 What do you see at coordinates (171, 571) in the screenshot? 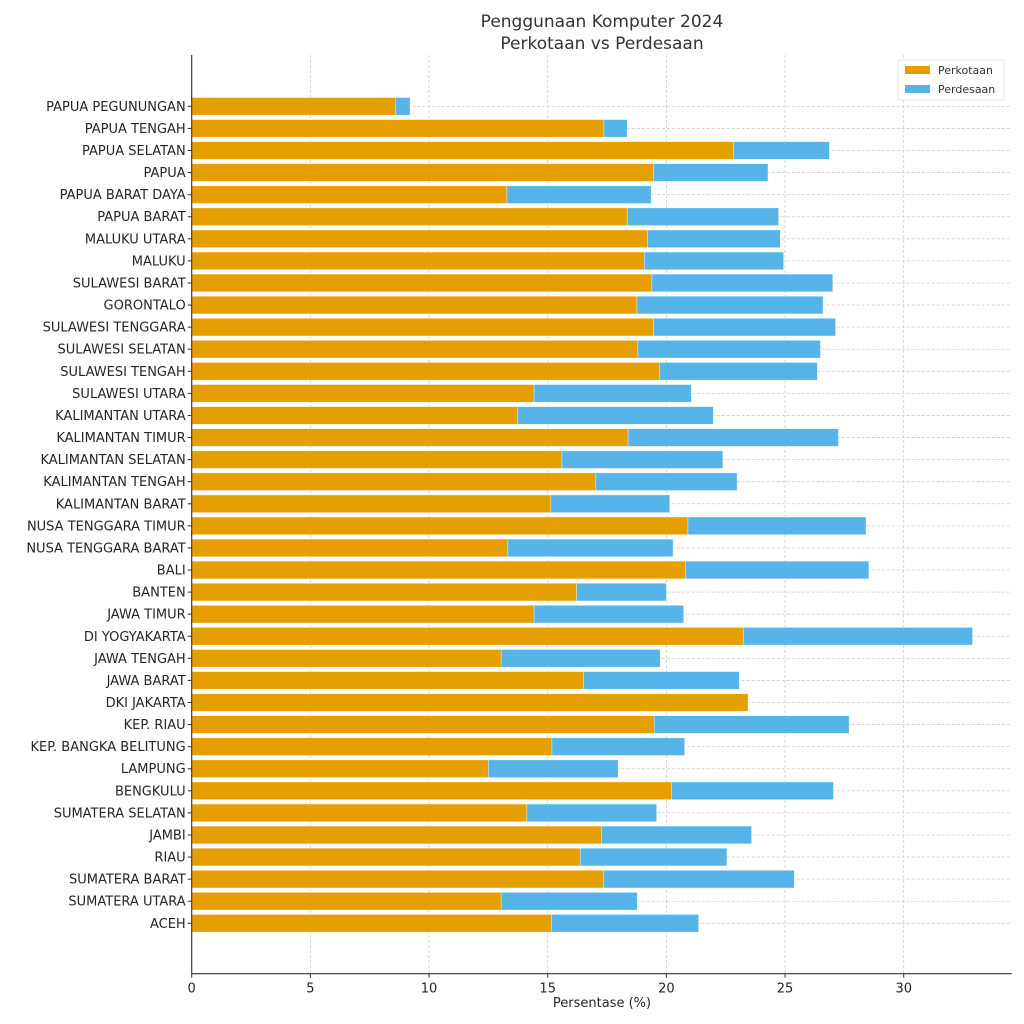
I see `y-tick-label: BALI` at bounding box center [171, 571].